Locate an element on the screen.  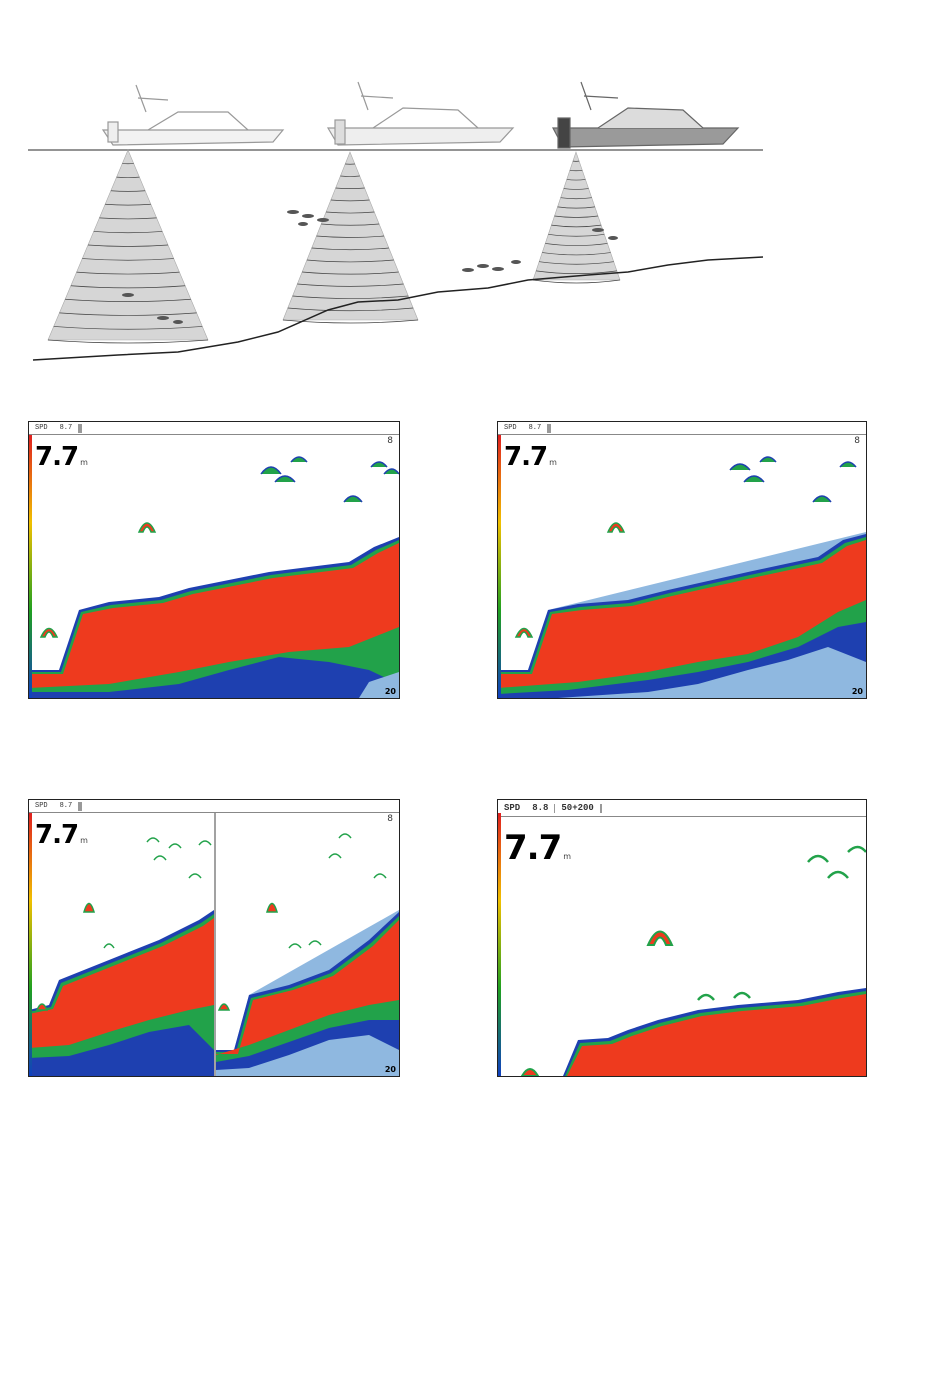
sea-floor-line is located at coordinates (398, 308).